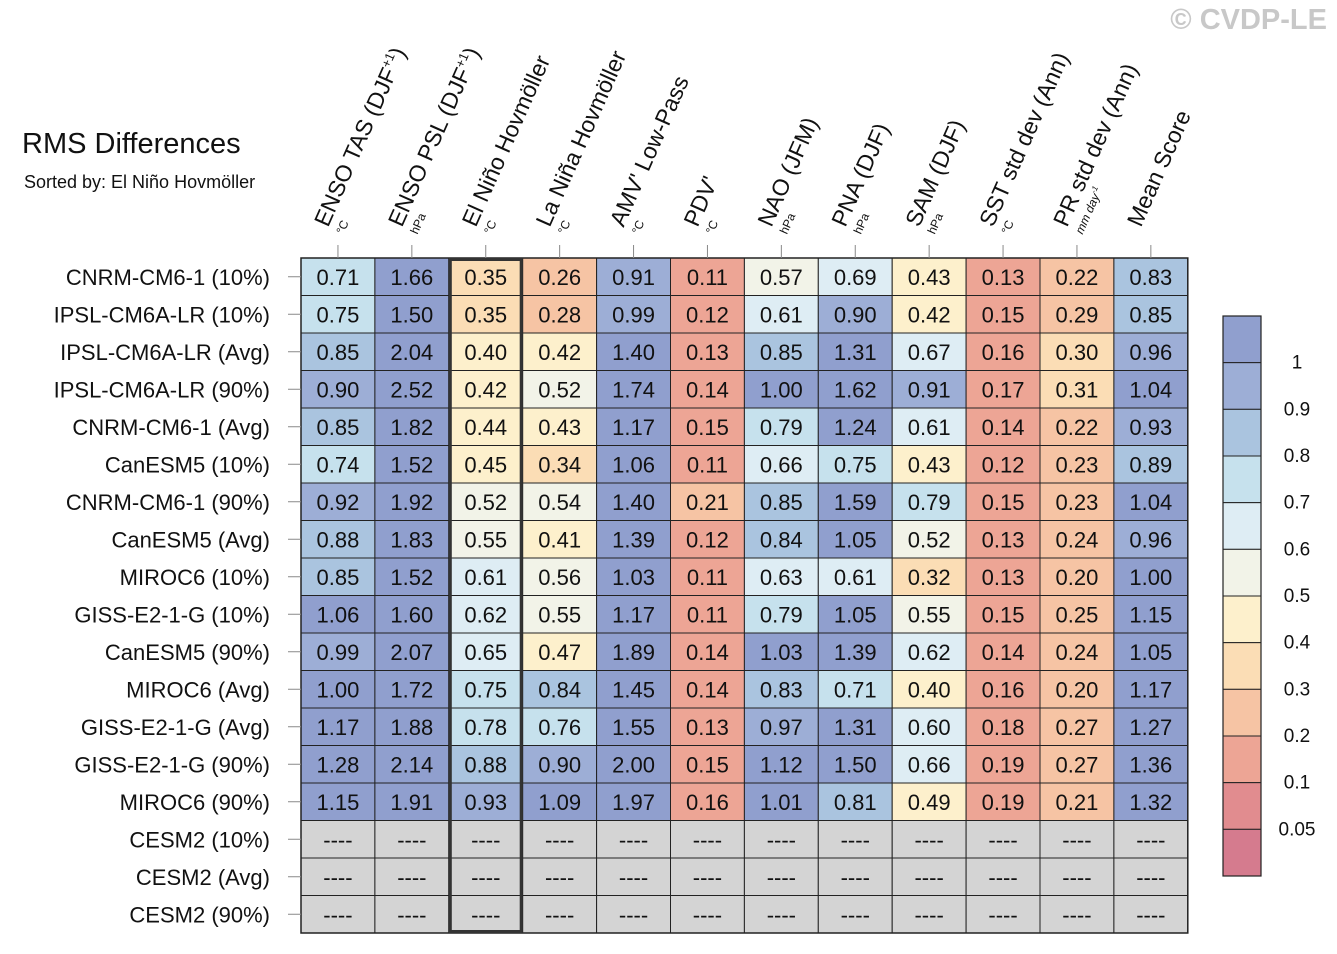 The height and width of the screenshot is (954, 1337). I want to click on cell-value-label: 0.84, so click(781, 539).